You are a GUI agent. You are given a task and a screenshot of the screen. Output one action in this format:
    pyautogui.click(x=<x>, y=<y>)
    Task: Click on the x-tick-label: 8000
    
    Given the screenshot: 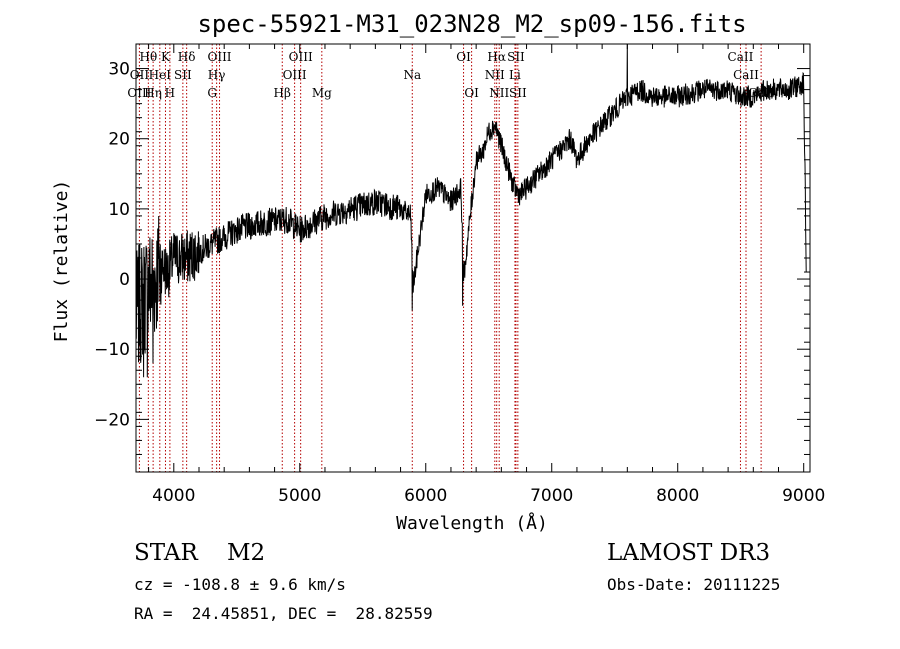 What is the action you would take?
    pyautogui.click(x=677, y=496)
    